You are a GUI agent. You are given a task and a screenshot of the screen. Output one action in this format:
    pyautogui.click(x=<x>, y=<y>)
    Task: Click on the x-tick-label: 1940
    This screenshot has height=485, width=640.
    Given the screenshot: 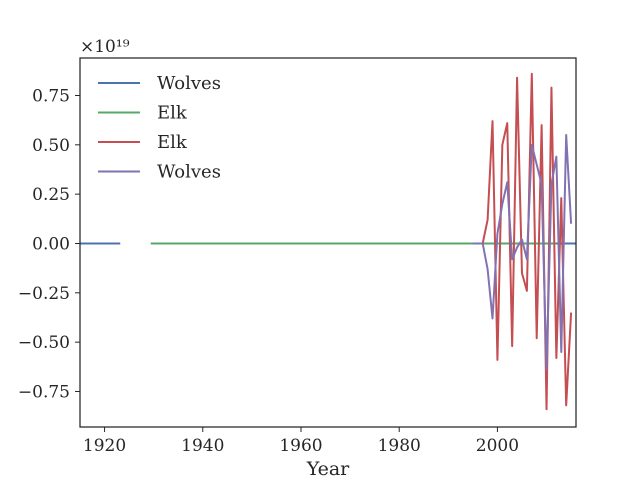 What is the action you would take?
    pyautogui.click(x=202, y=446)
    